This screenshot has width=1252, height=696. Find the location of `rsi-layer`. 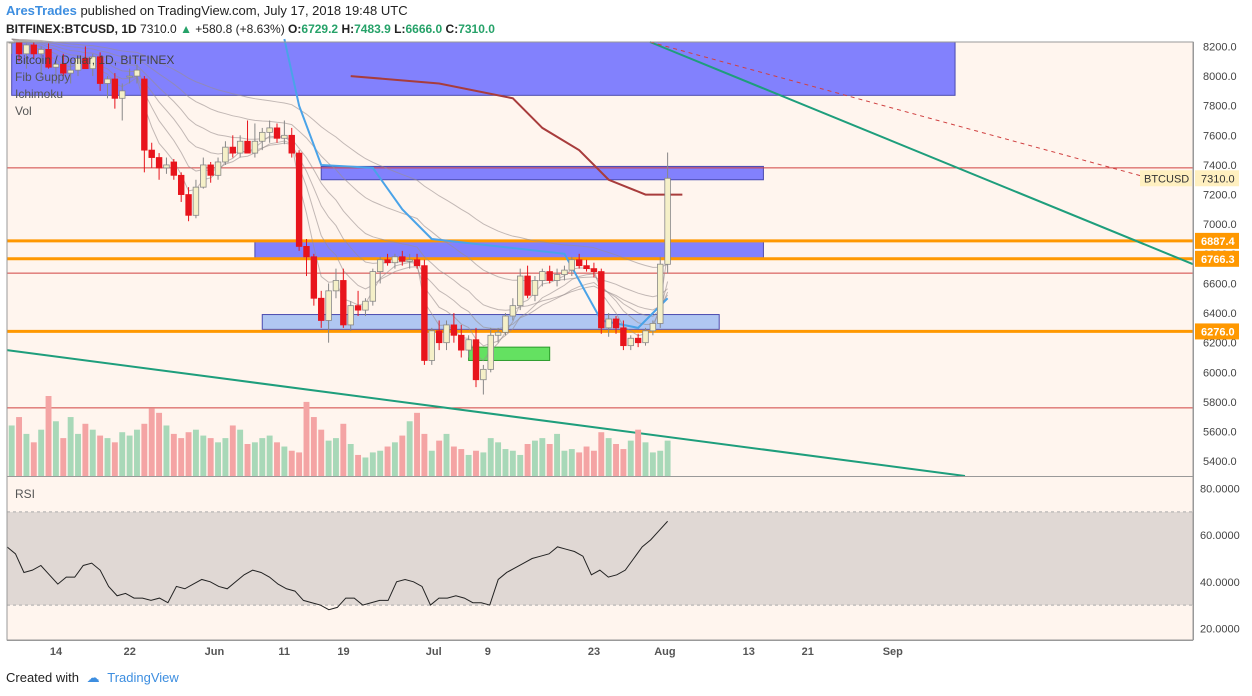

rsi-layer is located at coordinates (599, 561).